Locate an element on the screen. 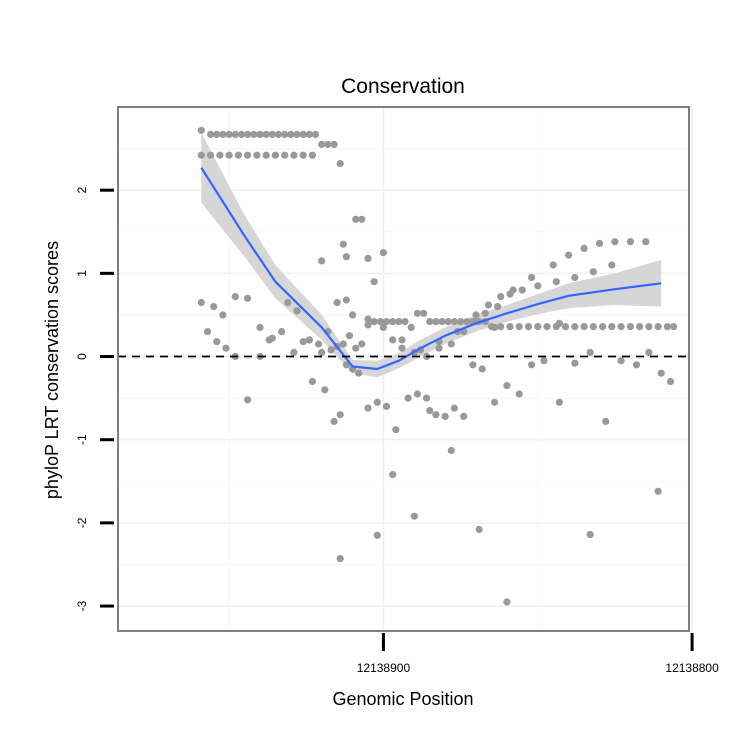  y-tick-label: 1 is located at coordinates (82, 273).